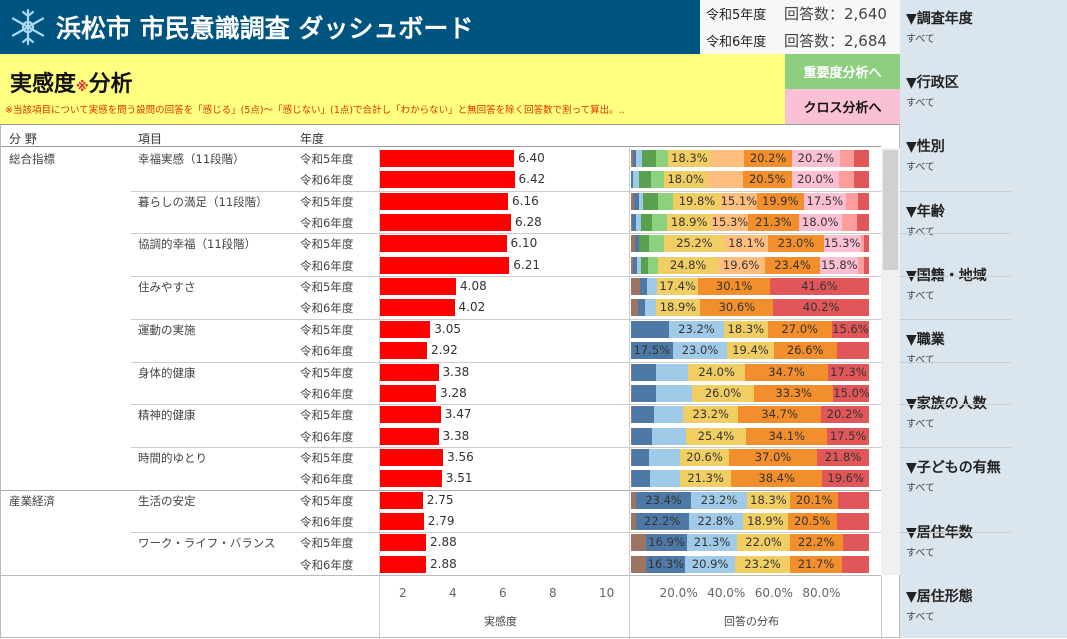 The height and width of the screenshot is (639, 1067). What do you see at coordinates (379, 361) in the screenshot?
I see `bar-axis-line` at bounding box center [379, 361].